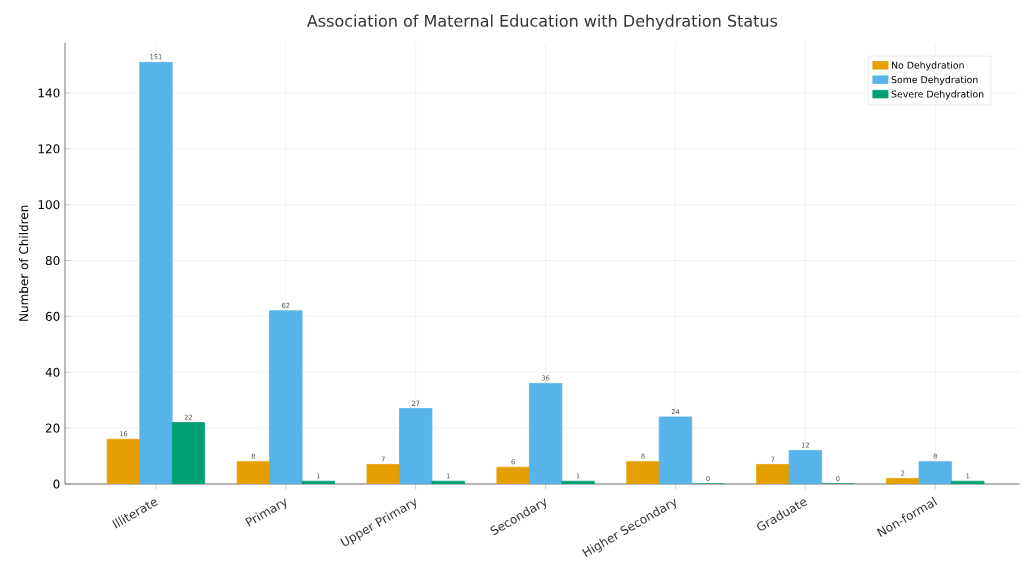 This screenshot has width=1022, height=572. Describe the element at coordinates (49, 93) in the screenshot. I see `y-tick-label: 140` at that location.